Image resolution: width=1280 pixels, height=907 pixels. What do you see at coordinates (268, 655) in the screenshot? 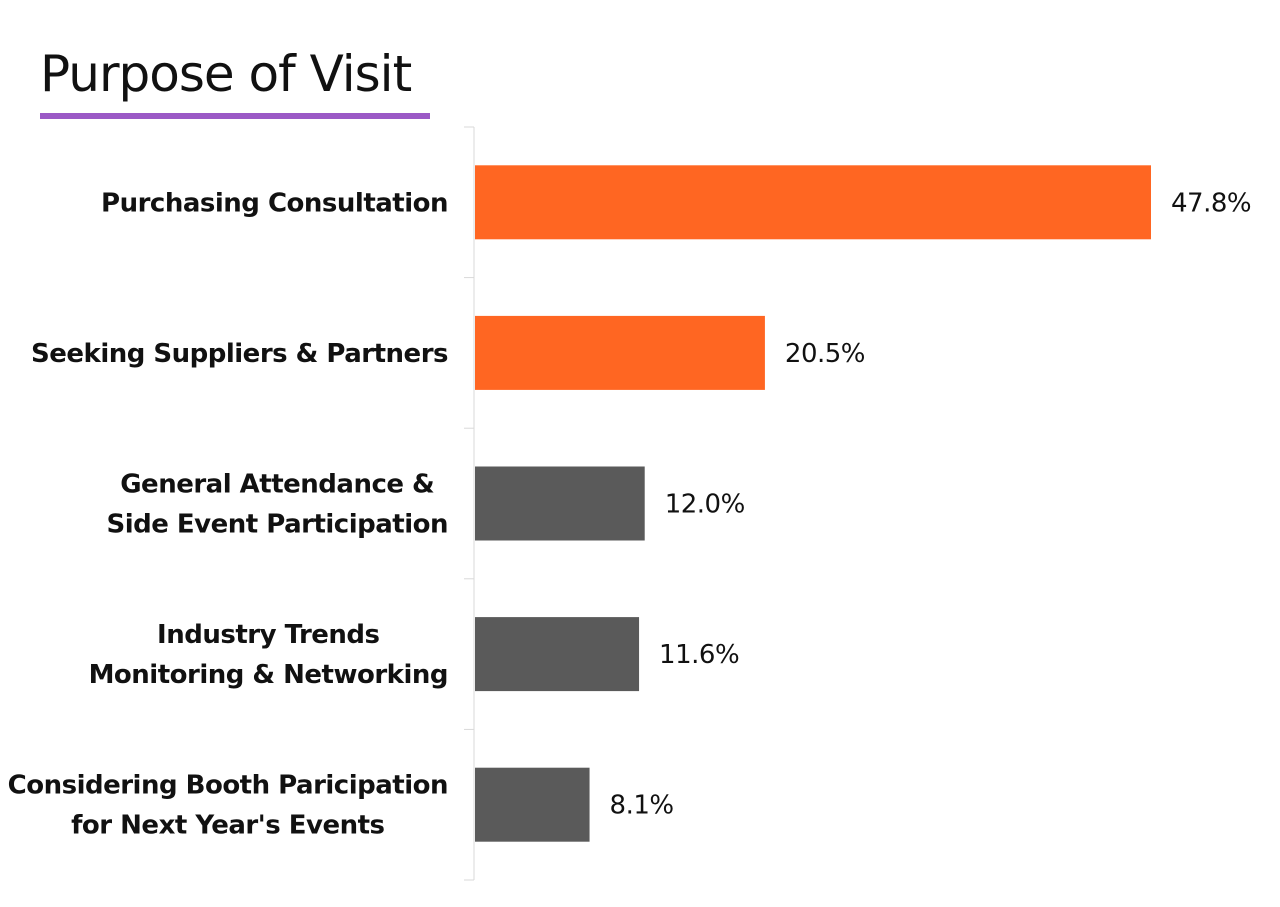
I see `category-label: Industry Trends Monitoring & Networking` at bounding box center [268, 655].